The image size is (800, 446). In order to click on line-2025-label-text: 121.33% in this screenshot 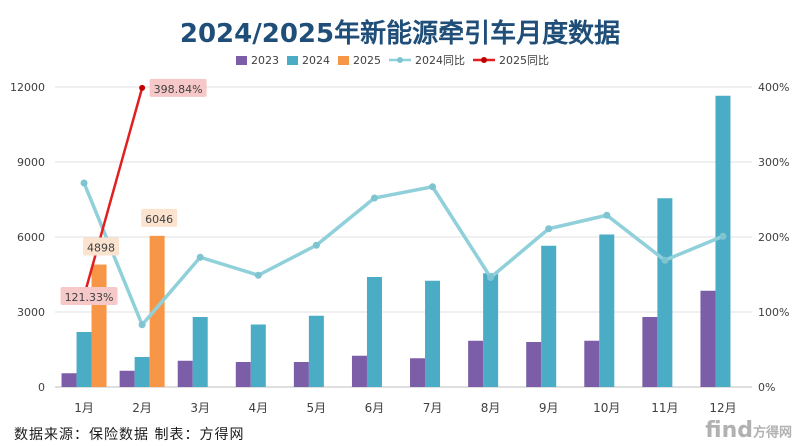, I will do `click(89, 297)`.